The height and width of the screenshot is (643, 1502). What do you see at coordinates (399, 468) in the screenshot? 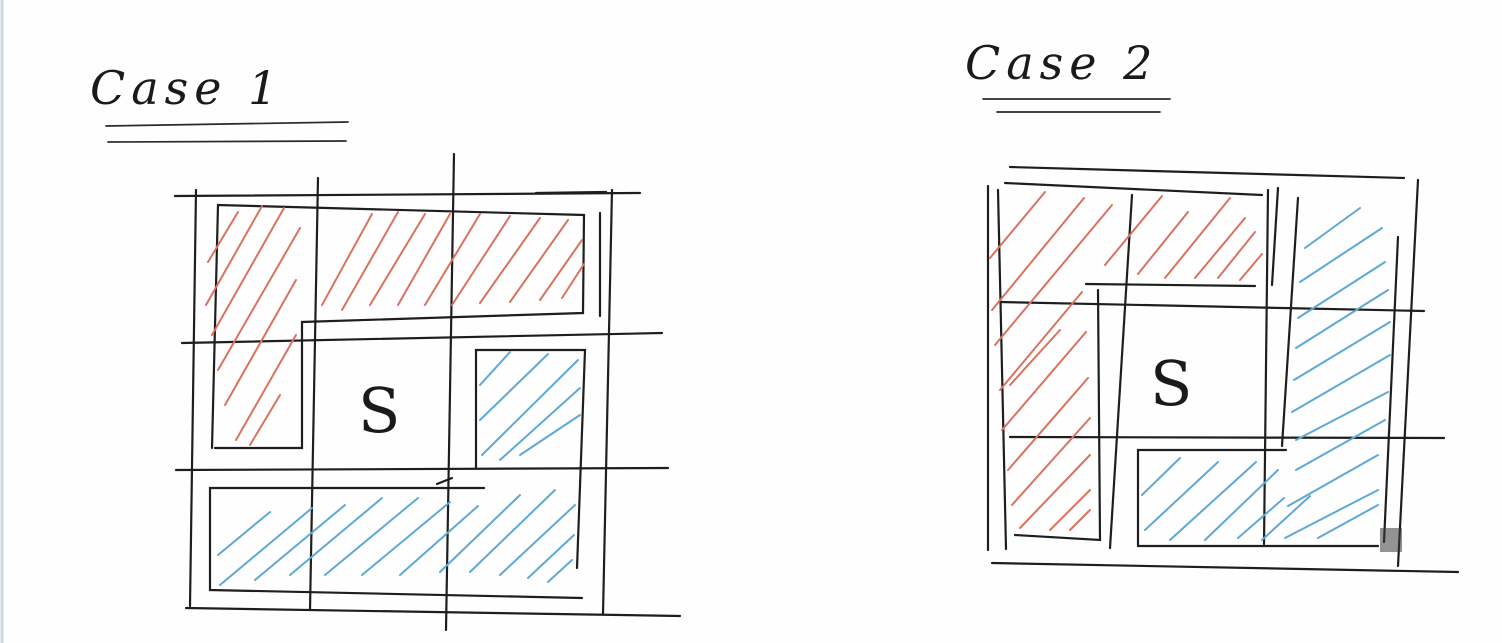
I see `case1-blue-hatching` at bounding box center [399, 468].